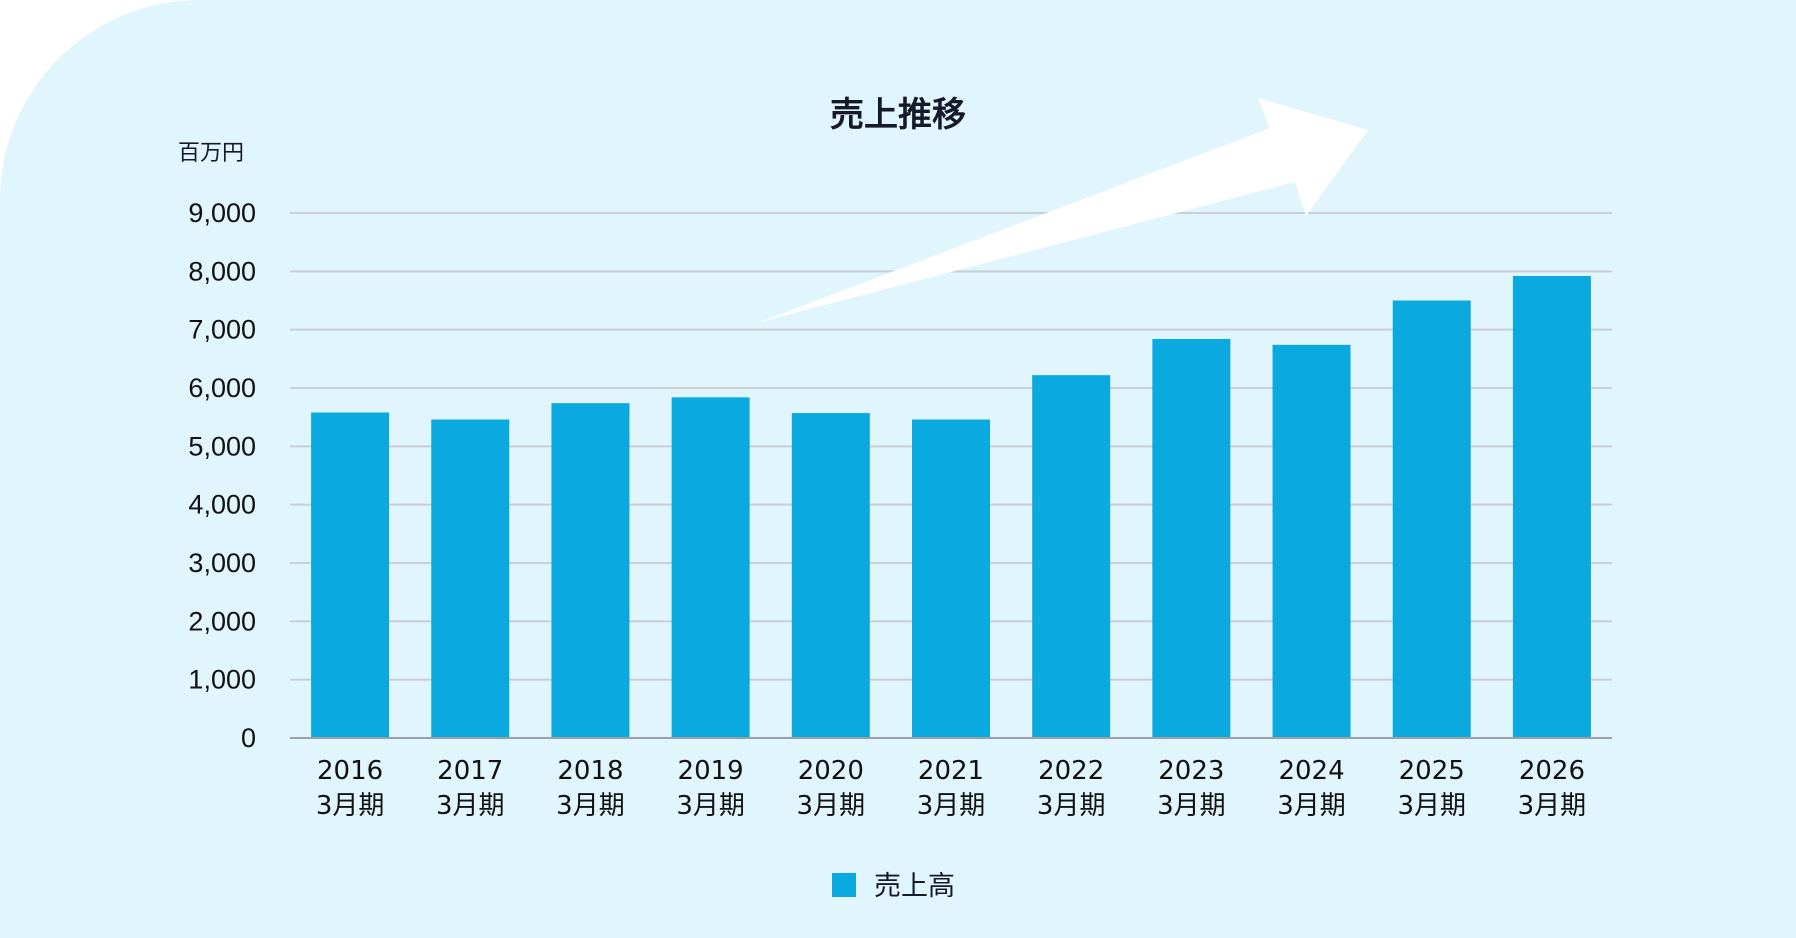 The image size is (1796, 938). What do you see at coordinates (1071, 788) in the screenshot?
I see `x-tick-label: 2022 3月期` at bounding box center [1071, 788].